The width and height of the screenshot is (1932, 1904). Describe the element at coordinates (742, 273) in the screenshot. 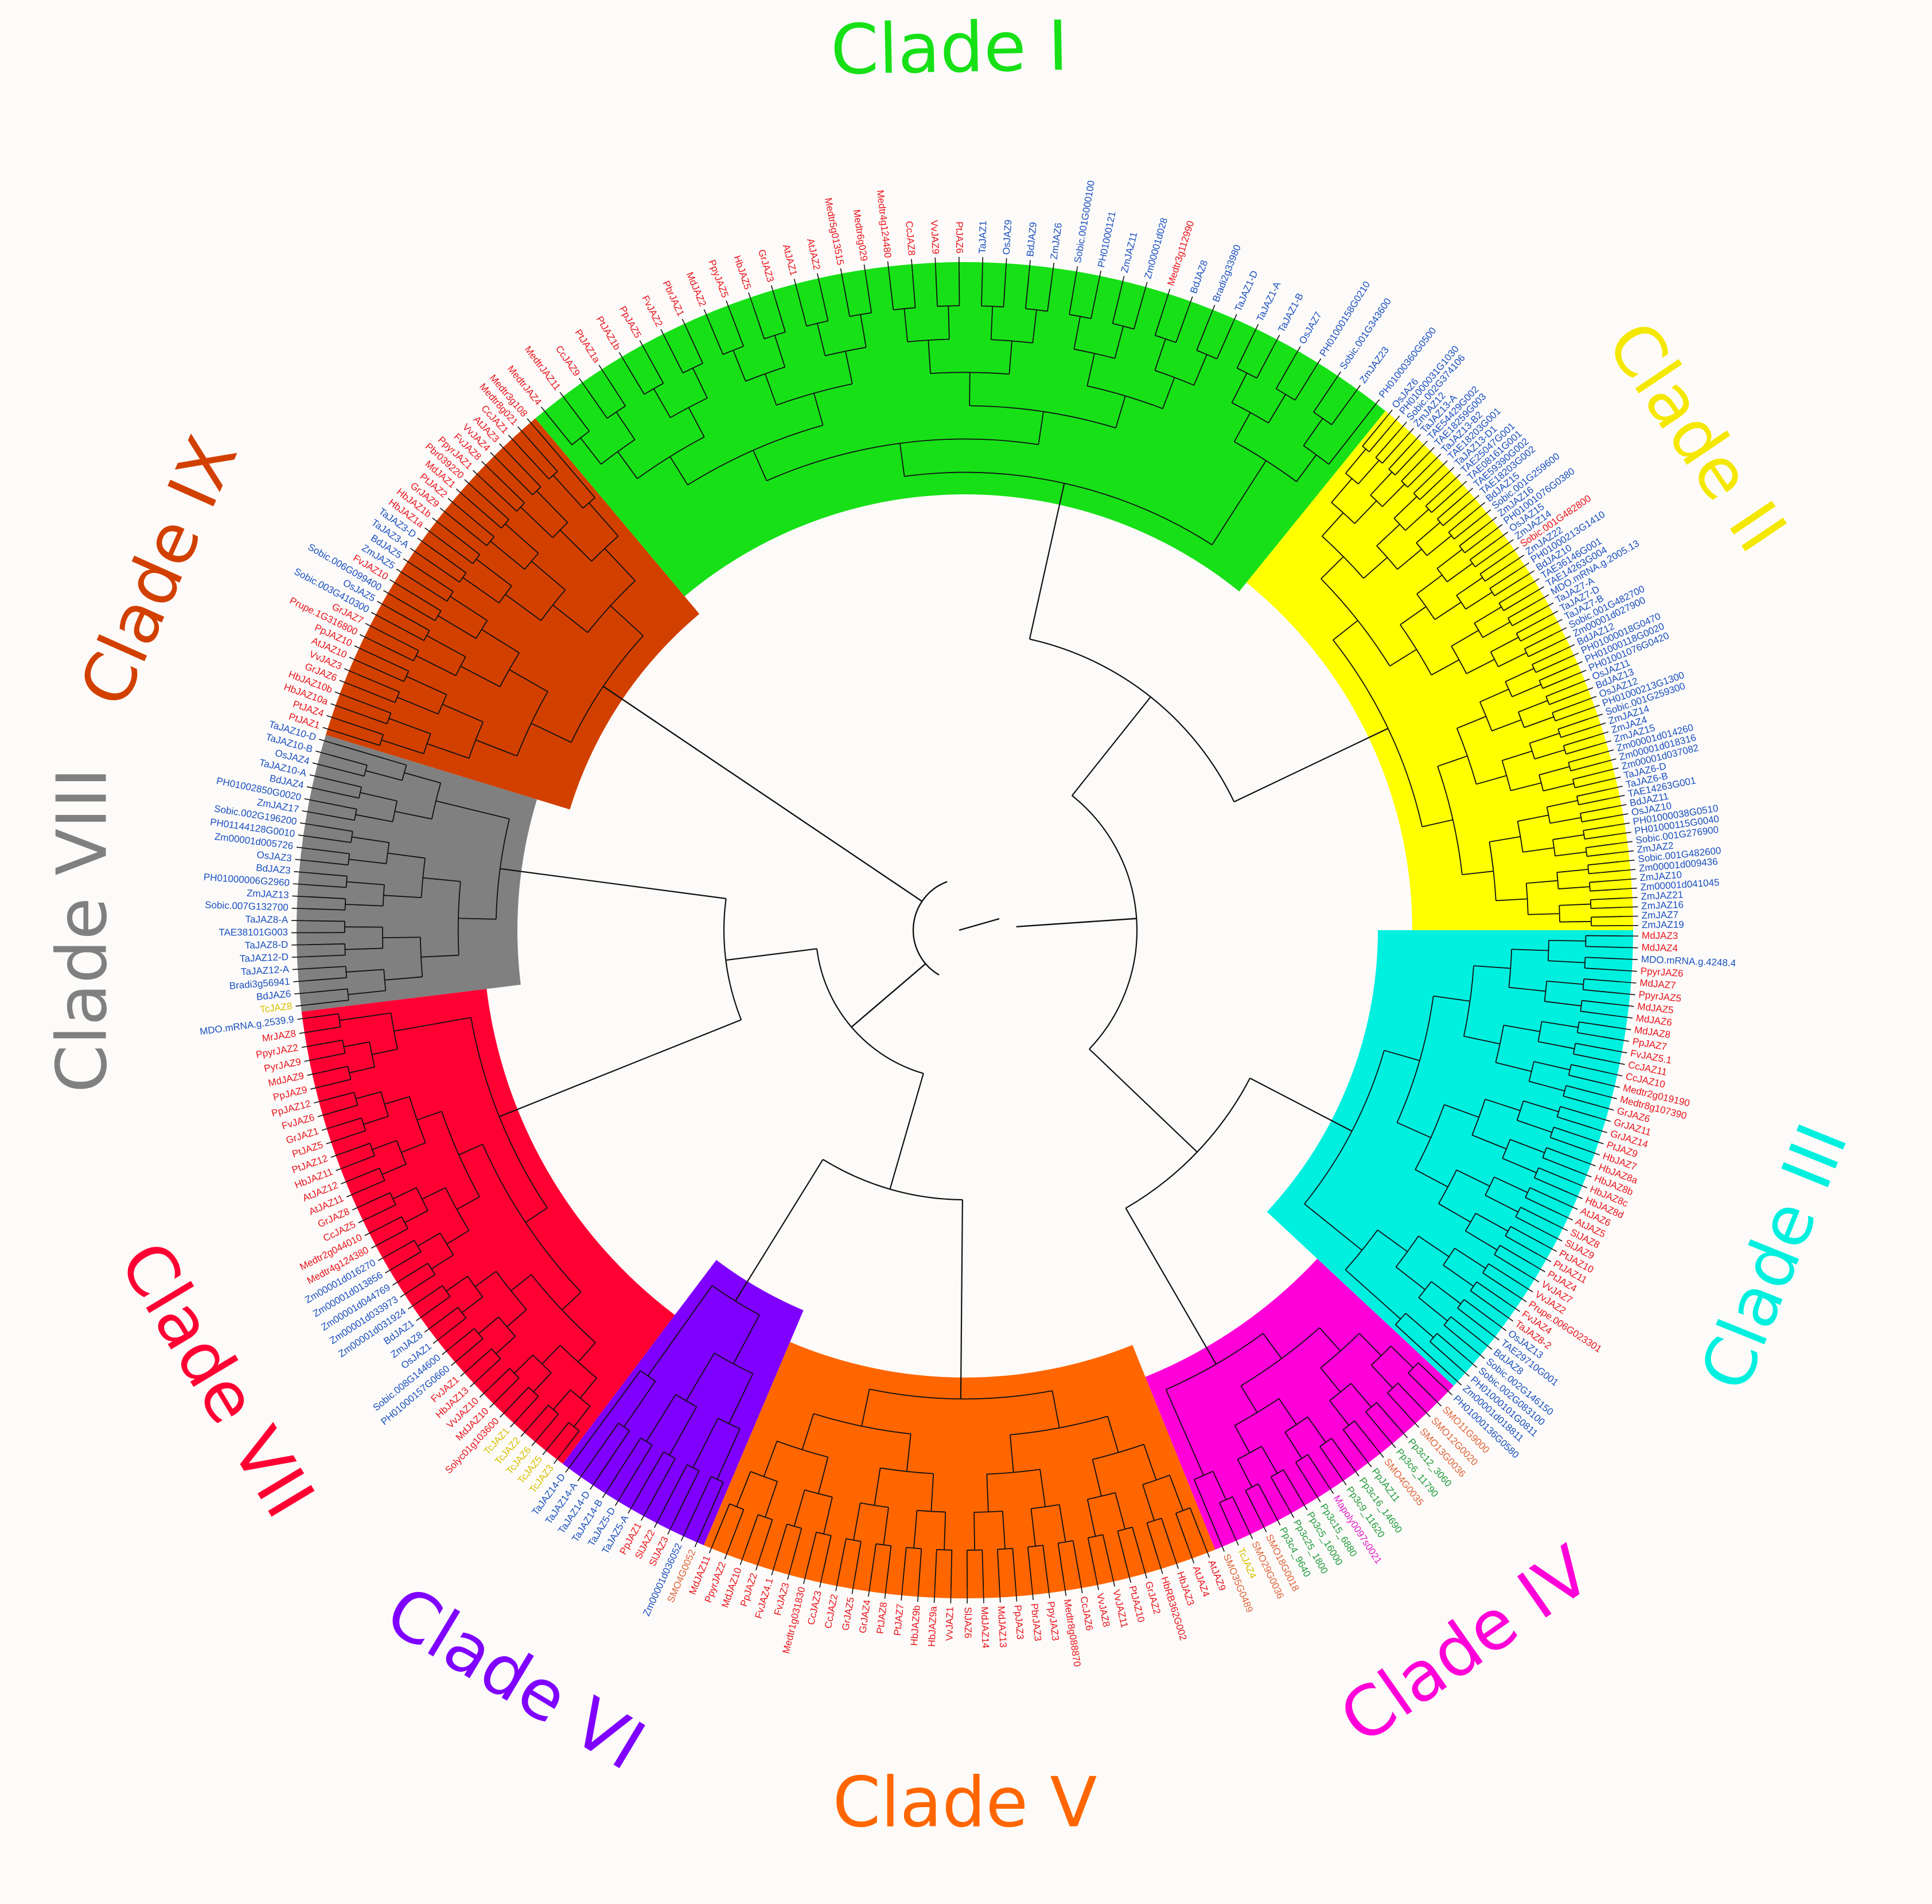

I see `leaf-label: HbJAZ5` at that location.